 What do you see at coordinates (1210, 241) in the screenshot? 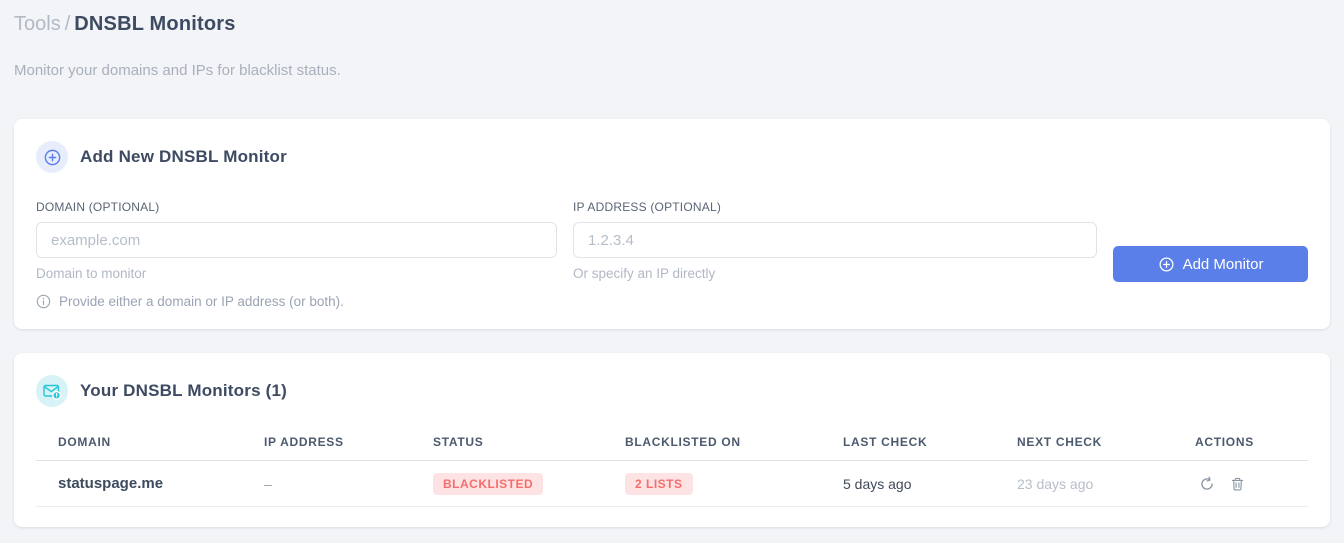
I see `submit-column: Add Monitor` at bounding box center [1210, 241].